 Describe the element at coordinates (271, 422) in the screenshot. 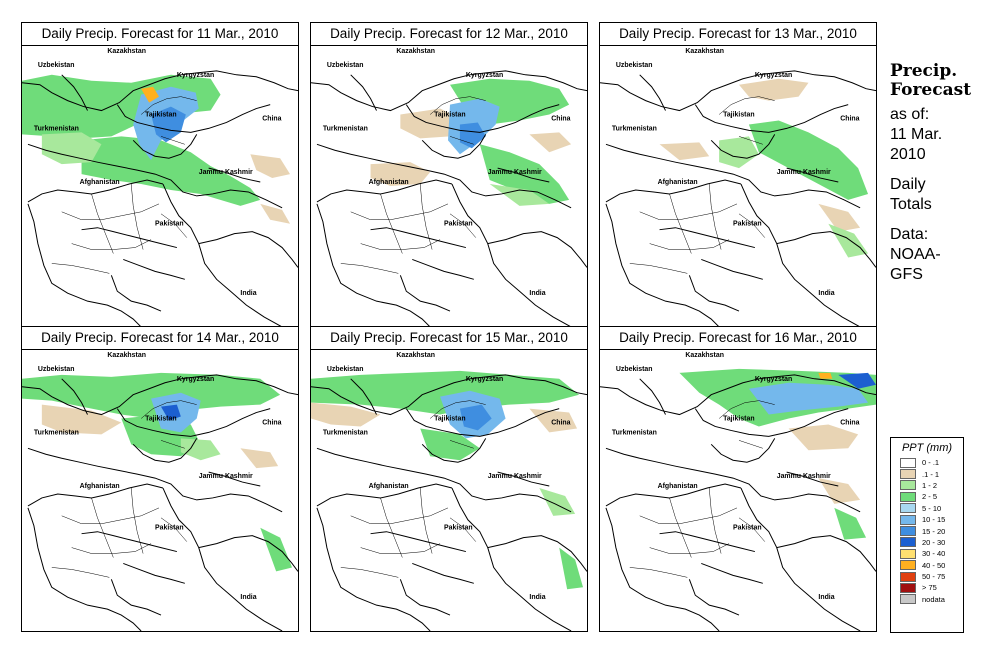

I see `map-label-china: China` at that location.